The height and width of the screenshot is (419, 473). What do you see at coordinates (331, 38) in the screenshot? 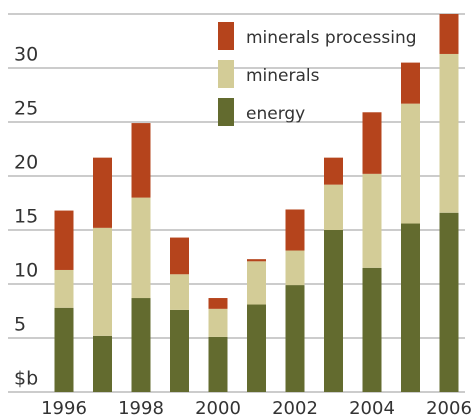
I see `legend-label: minerals processing` at bounding box center [331, 38].